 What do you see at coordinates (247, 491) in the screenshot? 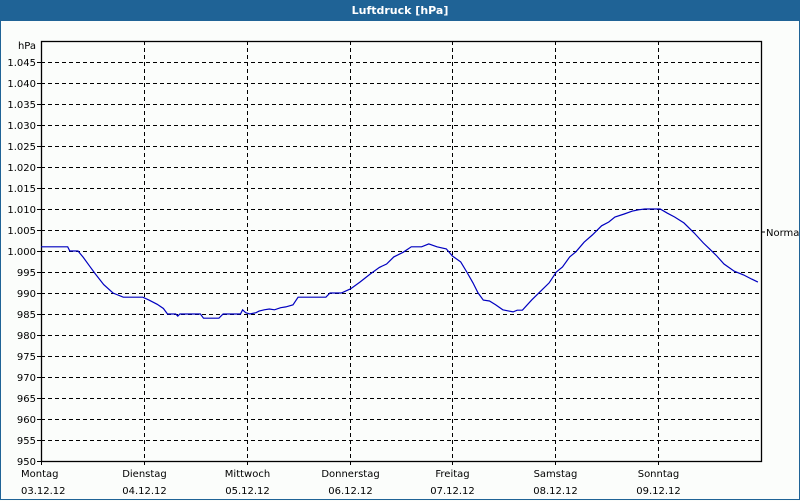
I see `x-date-label: 05.12.12` at bounding box center [247, 491].